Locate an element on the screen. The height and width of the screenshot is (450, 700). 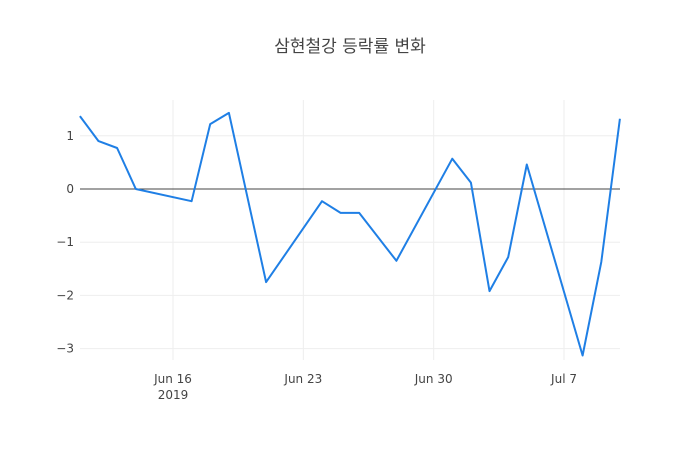
y-tick-label: 1 is located at coordinates (70, 136).